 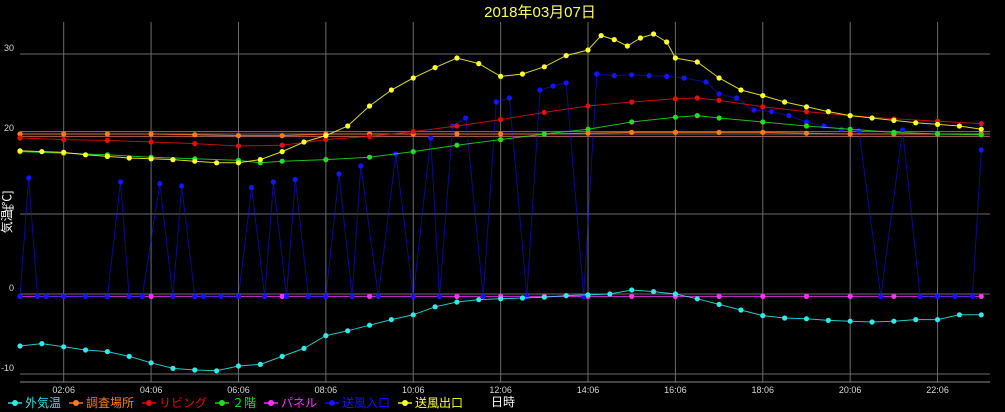 I want to click on legend-item: 調査場所, so click(x=101, y=403).